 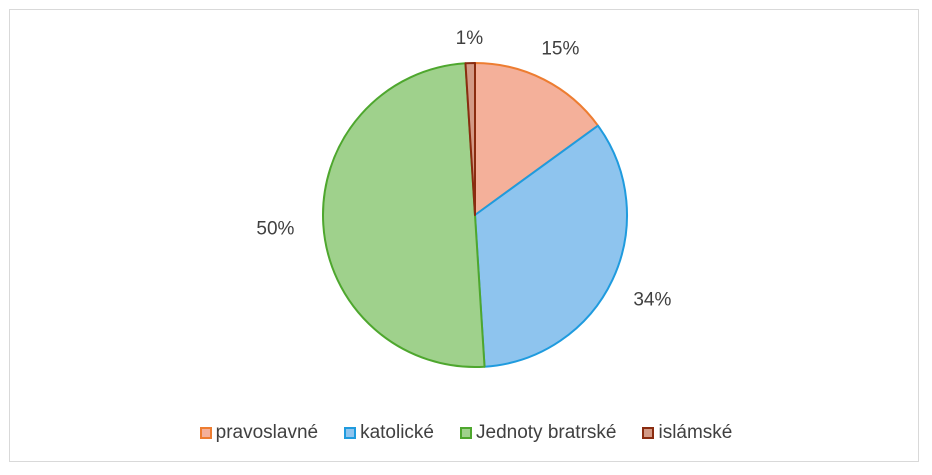 I want to click on pie-slice-islámské, so click(x=470, y=139).